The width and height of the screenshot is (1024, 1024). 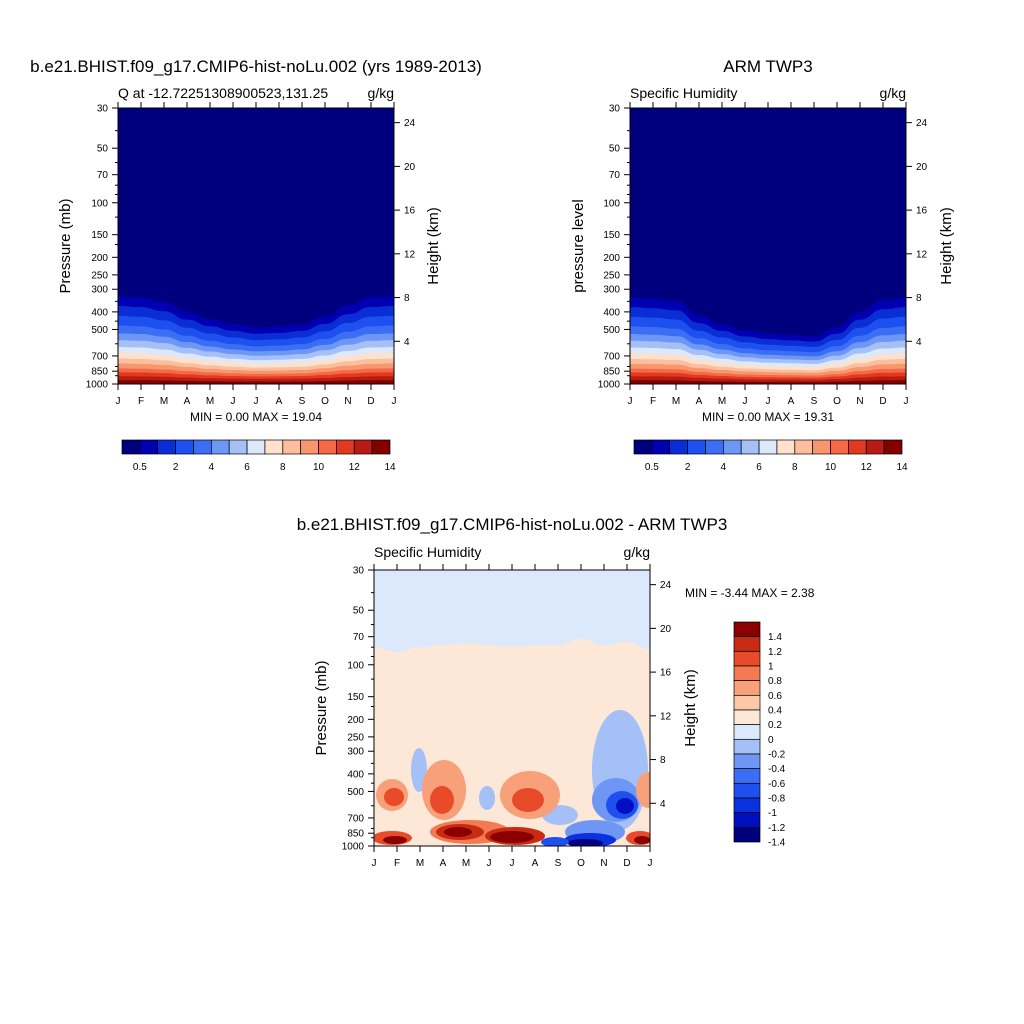 I want to click on panel-model-colorbar: 0.5 2 4 6 8 10 12 14, so click(x=258, y=456).